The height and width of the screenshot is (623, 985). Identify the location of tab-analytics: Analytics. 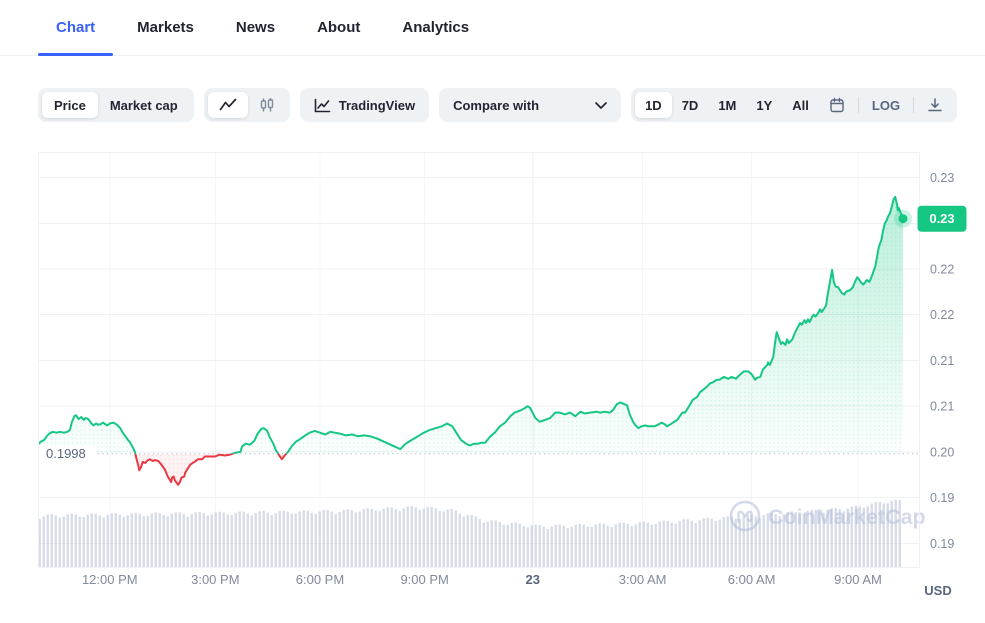
(436, 27).